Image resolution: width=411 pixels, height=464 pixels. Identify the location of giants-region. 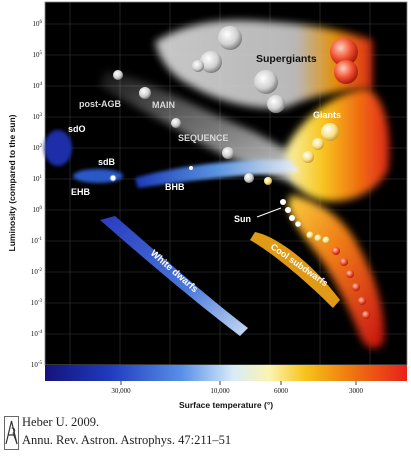
(337, 145).